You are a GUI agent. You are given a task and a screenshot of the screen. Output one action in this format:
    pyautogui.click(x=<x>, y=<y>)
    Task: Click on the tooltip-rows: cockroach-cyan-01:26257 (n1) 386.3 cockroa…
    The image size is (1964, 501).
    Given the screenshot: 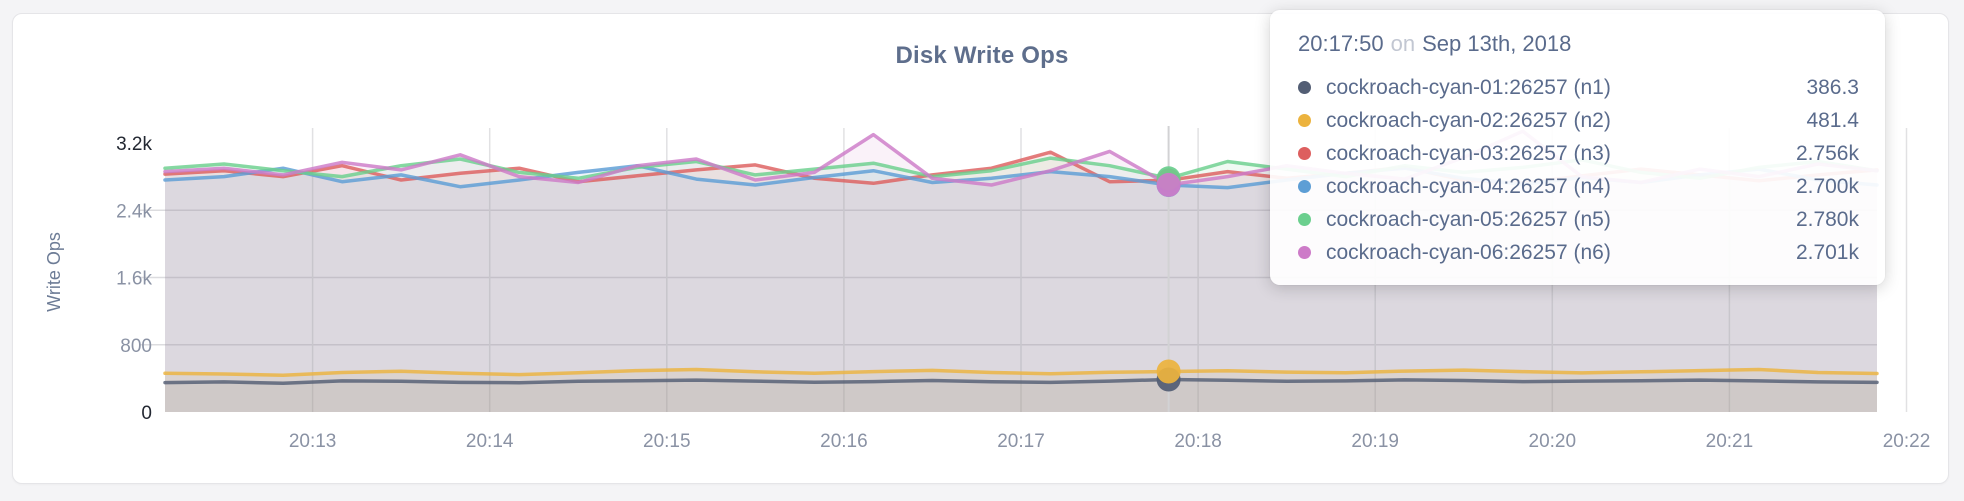 What is the action you would take?
    pyautogui.click(x=1574, y=170)
    